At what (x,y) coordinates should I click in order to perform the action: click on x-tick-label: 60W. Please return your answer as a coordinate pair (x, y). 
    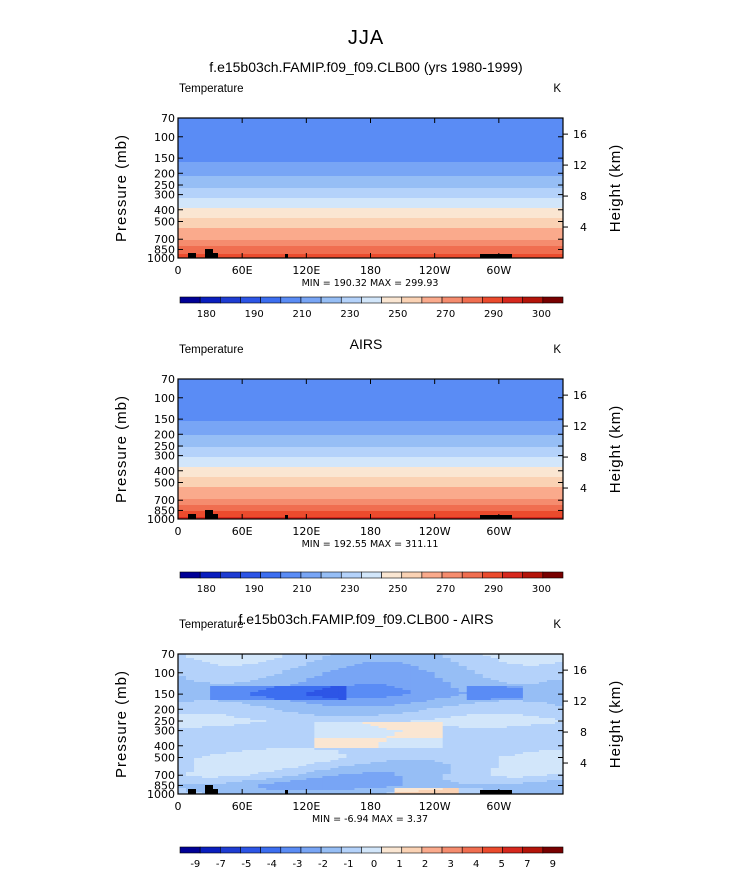
    Looking at the image, I should click on (498, 270).